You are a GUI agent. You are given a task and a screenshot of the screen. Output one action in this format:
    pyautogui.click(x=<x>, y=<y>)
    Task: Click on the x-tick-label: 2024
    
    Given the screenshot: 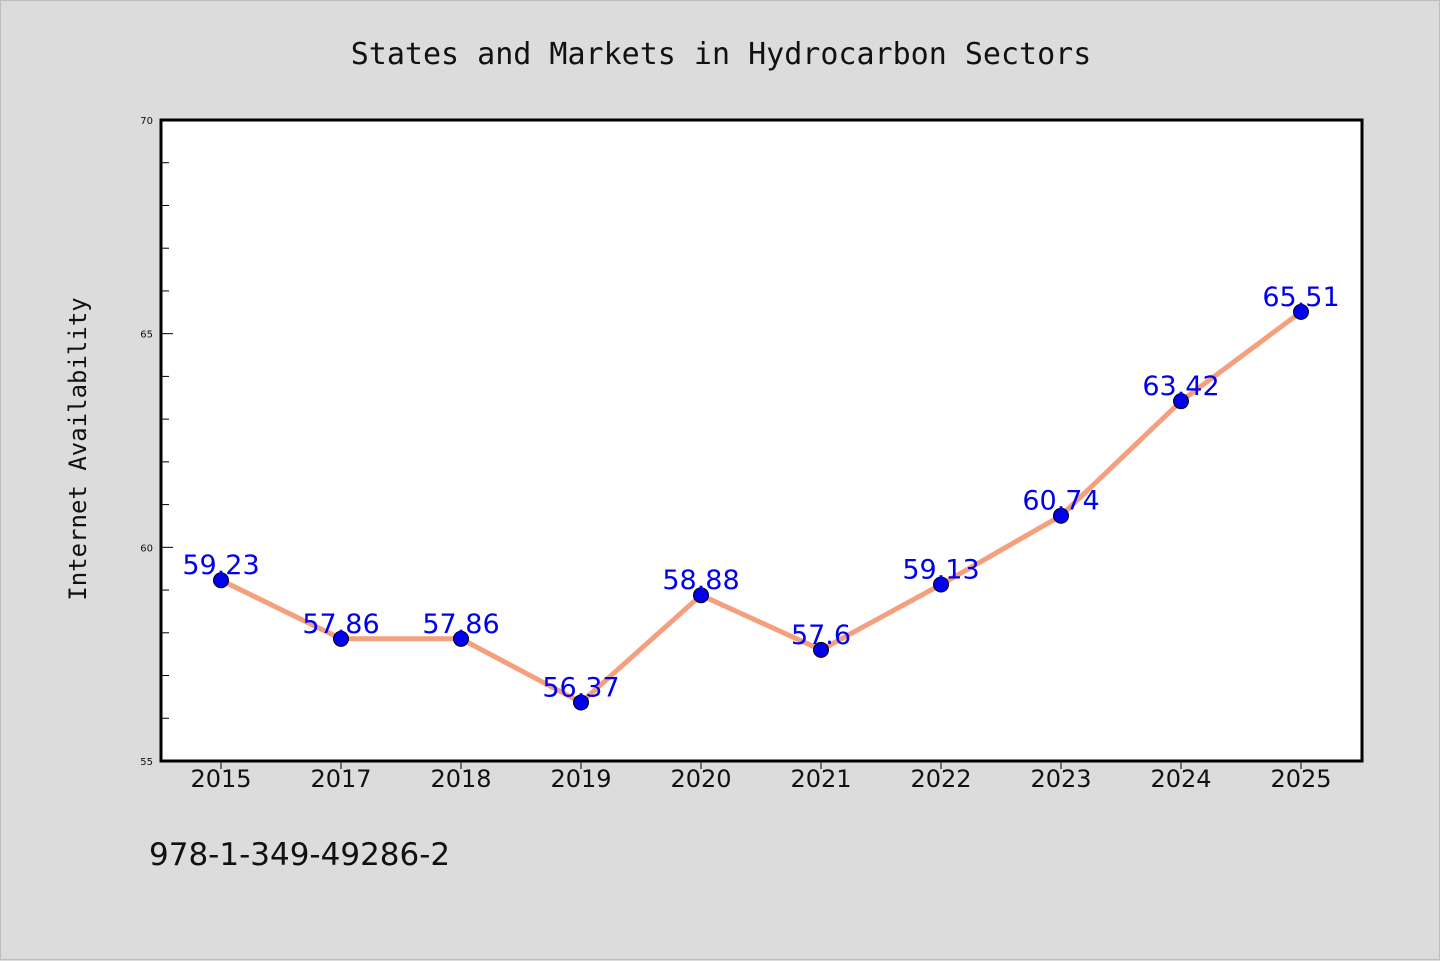 What is the action you would take?
    pyautogui.click(x=1180, y=779)
    